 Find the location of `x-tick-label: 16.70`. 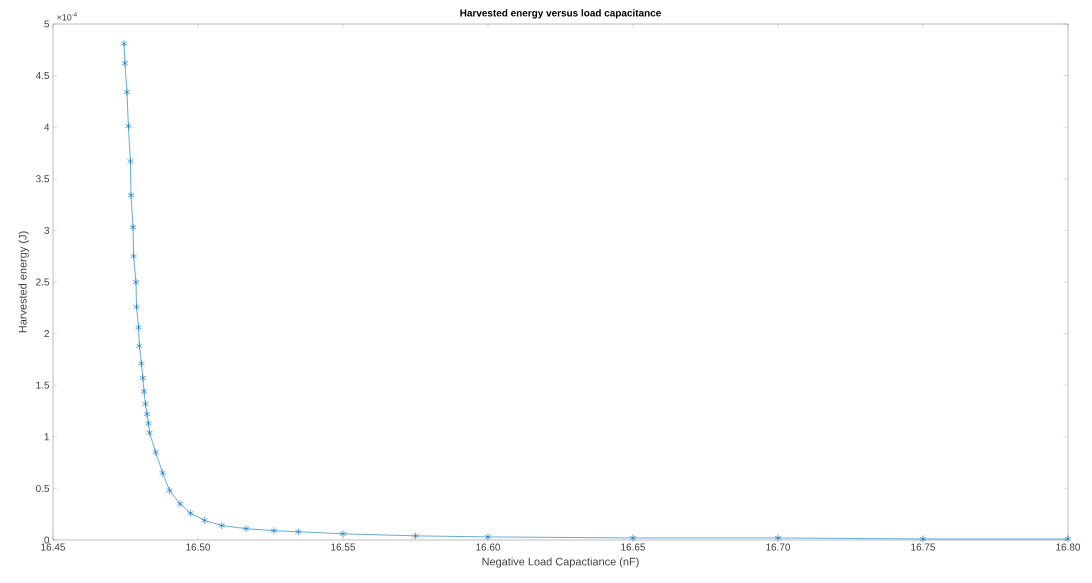

x-tick-label: 16.70 is located at coordinates (778, 547).